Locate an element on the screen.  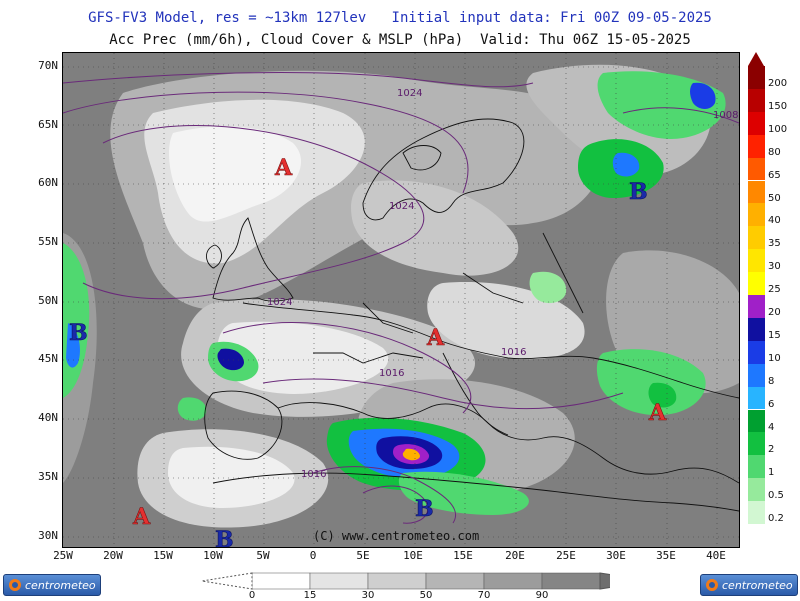
centrometeo-logo-right: centrometeo is located at coordinates (749, 585).